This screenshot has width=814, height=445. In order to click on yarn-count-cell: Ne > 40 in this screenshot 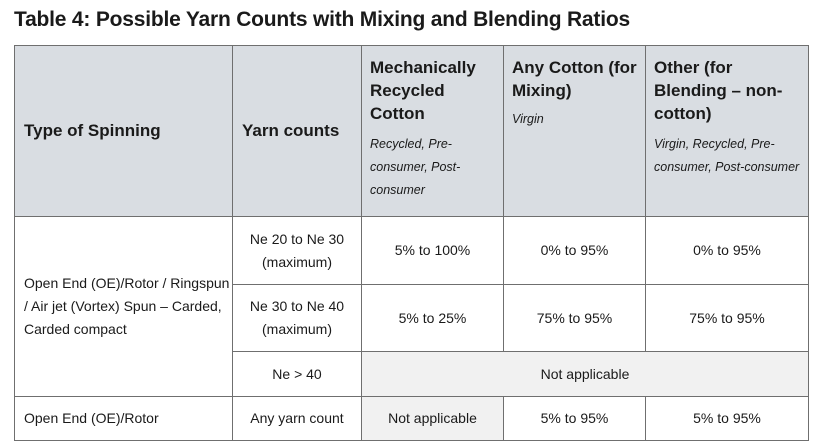, I will do `click(297, 374)`.